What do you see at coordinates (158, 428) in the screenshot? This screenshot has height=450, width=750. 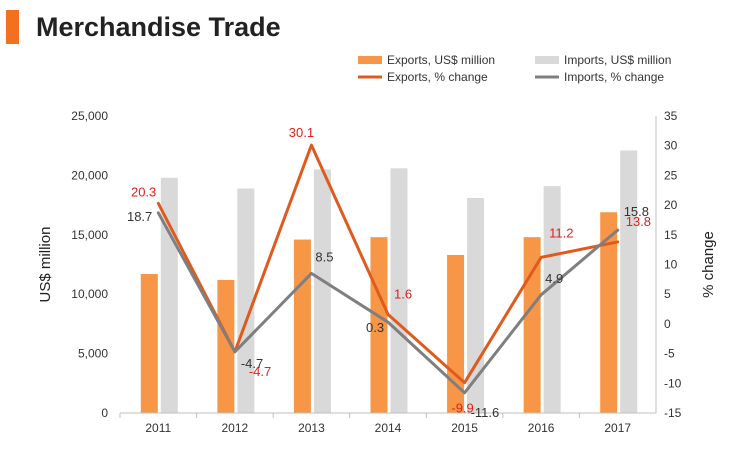 I see `x-tick-label: 2011` at bounding box center [158, 428].